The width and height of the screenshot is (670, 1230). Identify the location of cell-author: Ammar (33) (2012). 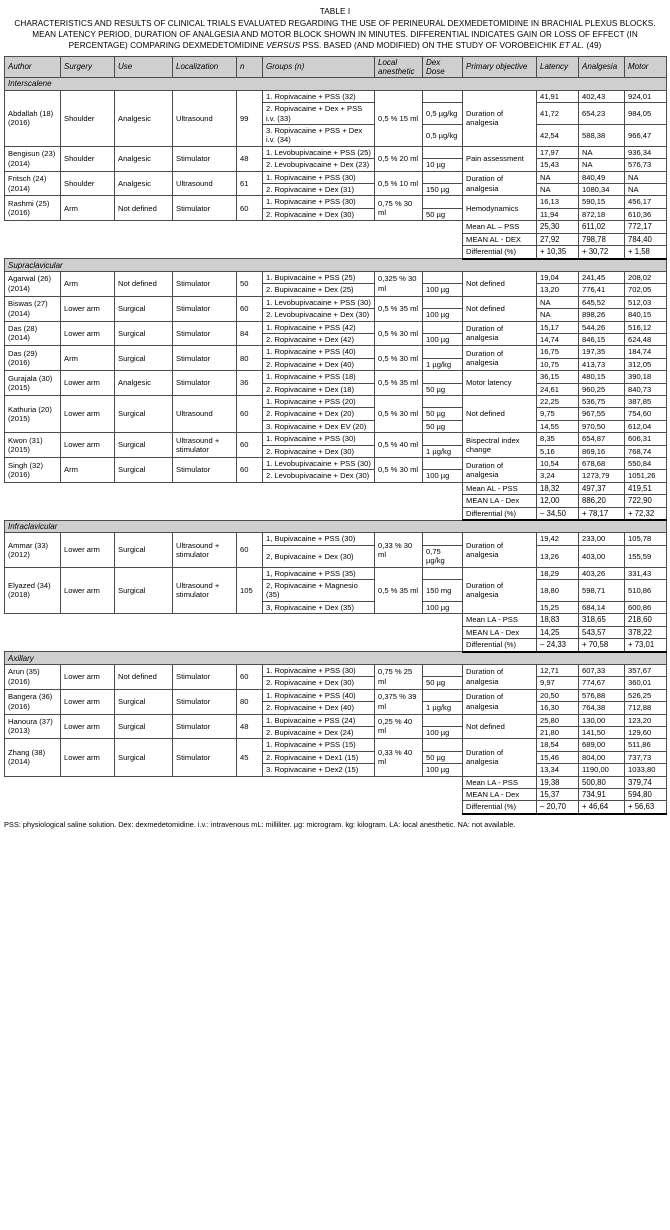
(32, 550).